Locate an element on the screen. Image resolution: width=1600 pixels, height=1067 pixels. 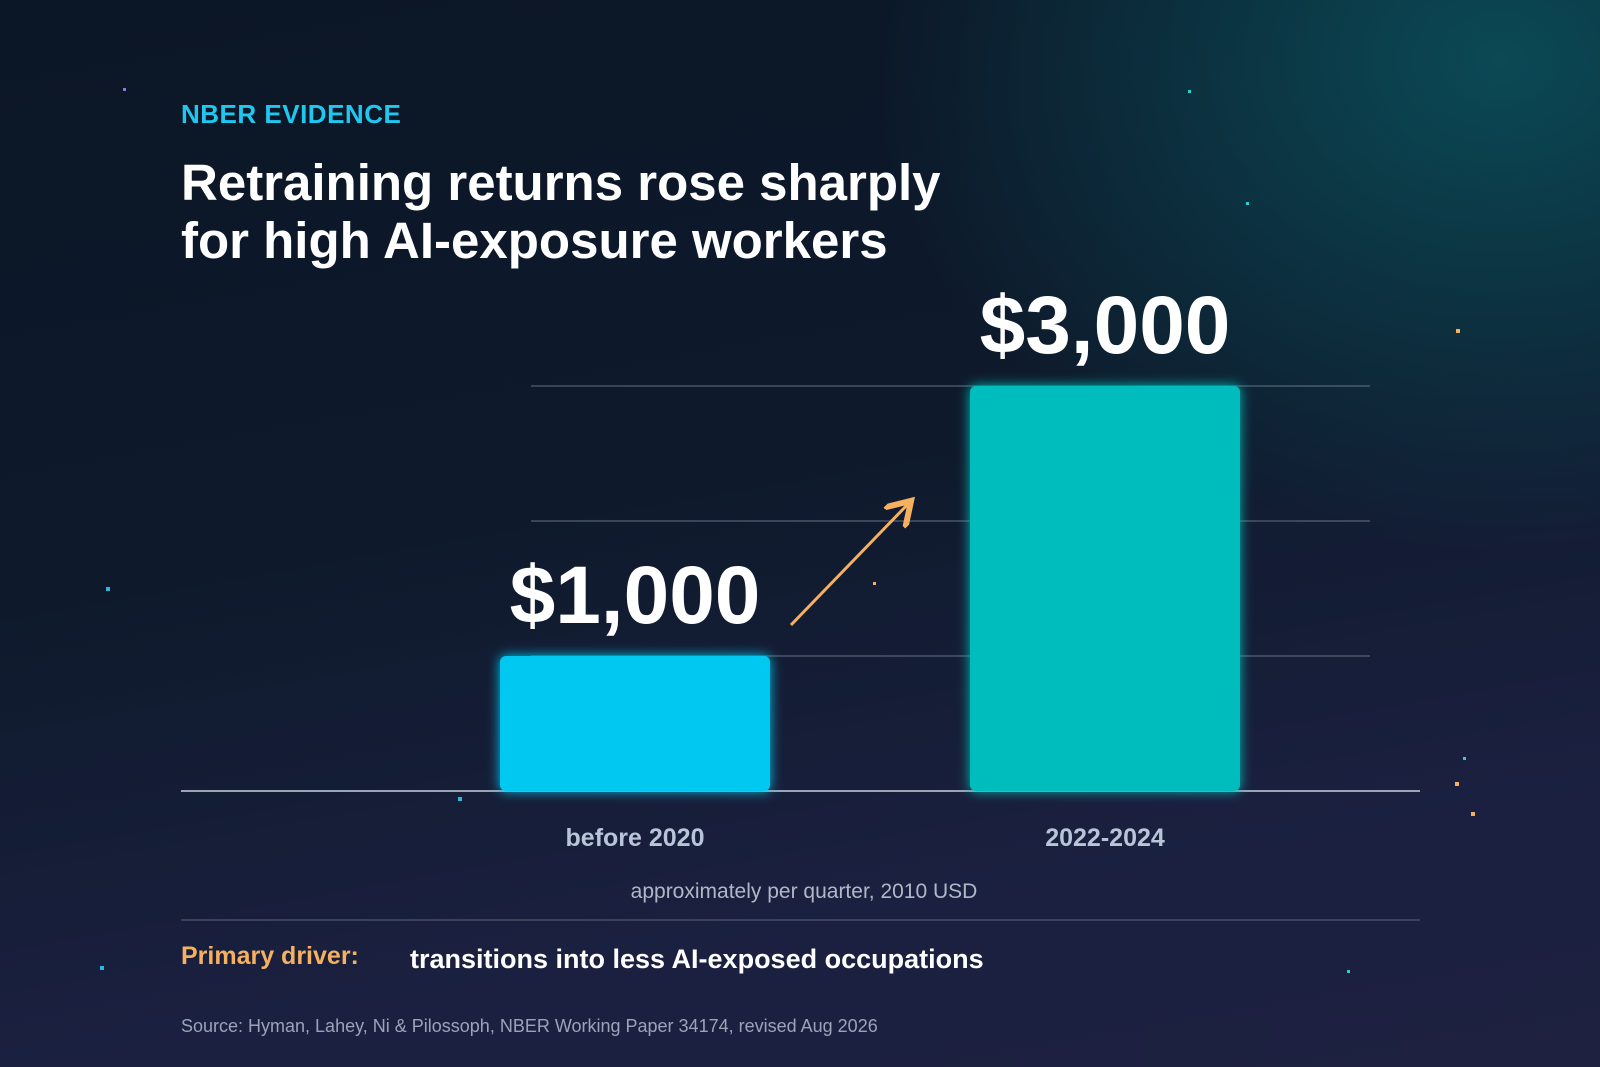
x-tick-label: before 2020 is located at coordinates (635, 838).